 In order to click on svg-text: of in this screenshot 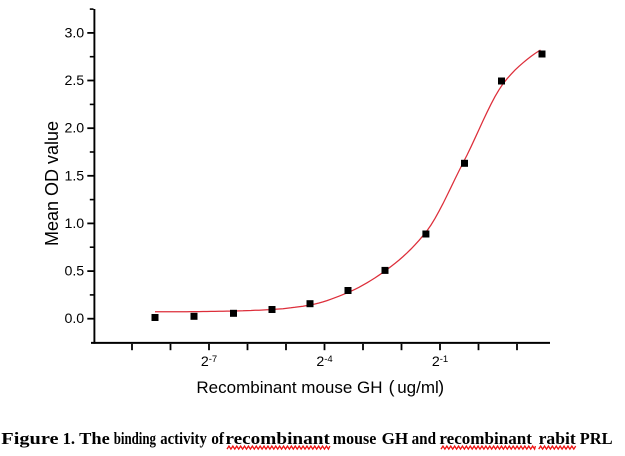, I will do `click(217, 438)`.